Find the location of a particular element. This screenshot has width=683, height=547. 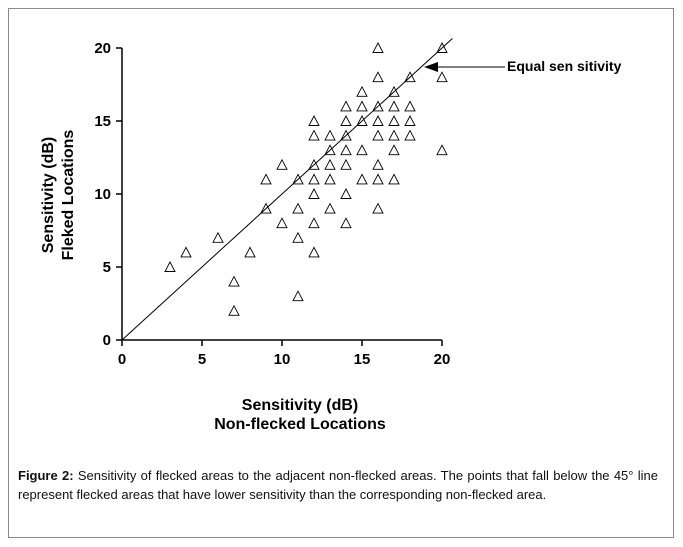

x-tick-label: 0 is located at coordinates (122, 359).